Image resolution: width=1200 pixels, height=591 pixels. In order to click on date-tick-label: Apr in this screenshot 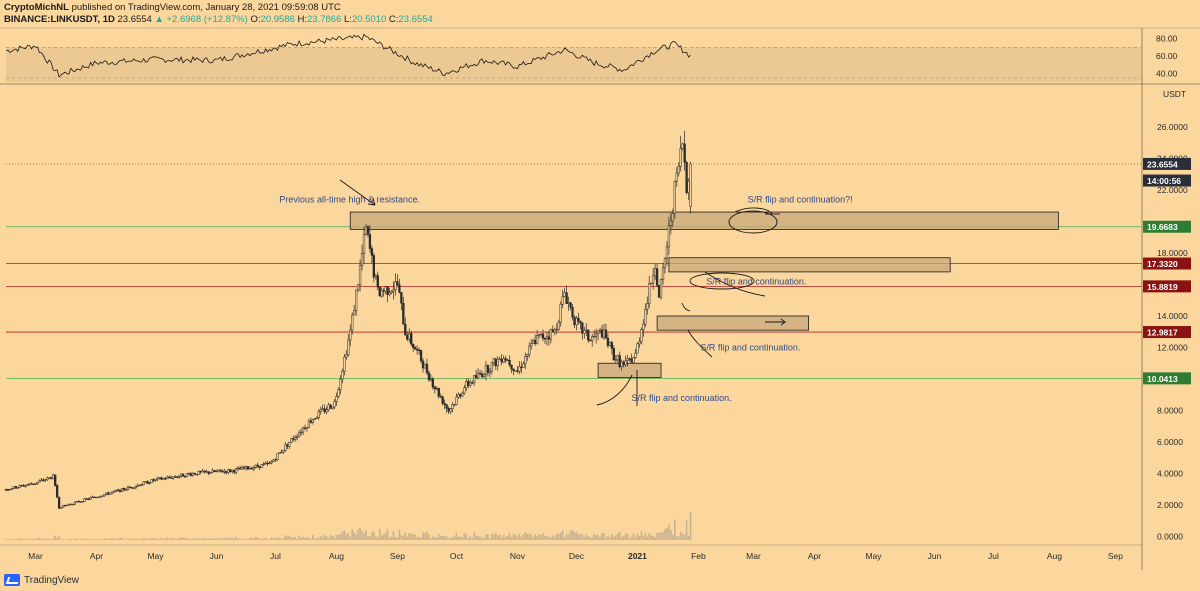, I will do `click(814, 556)`.